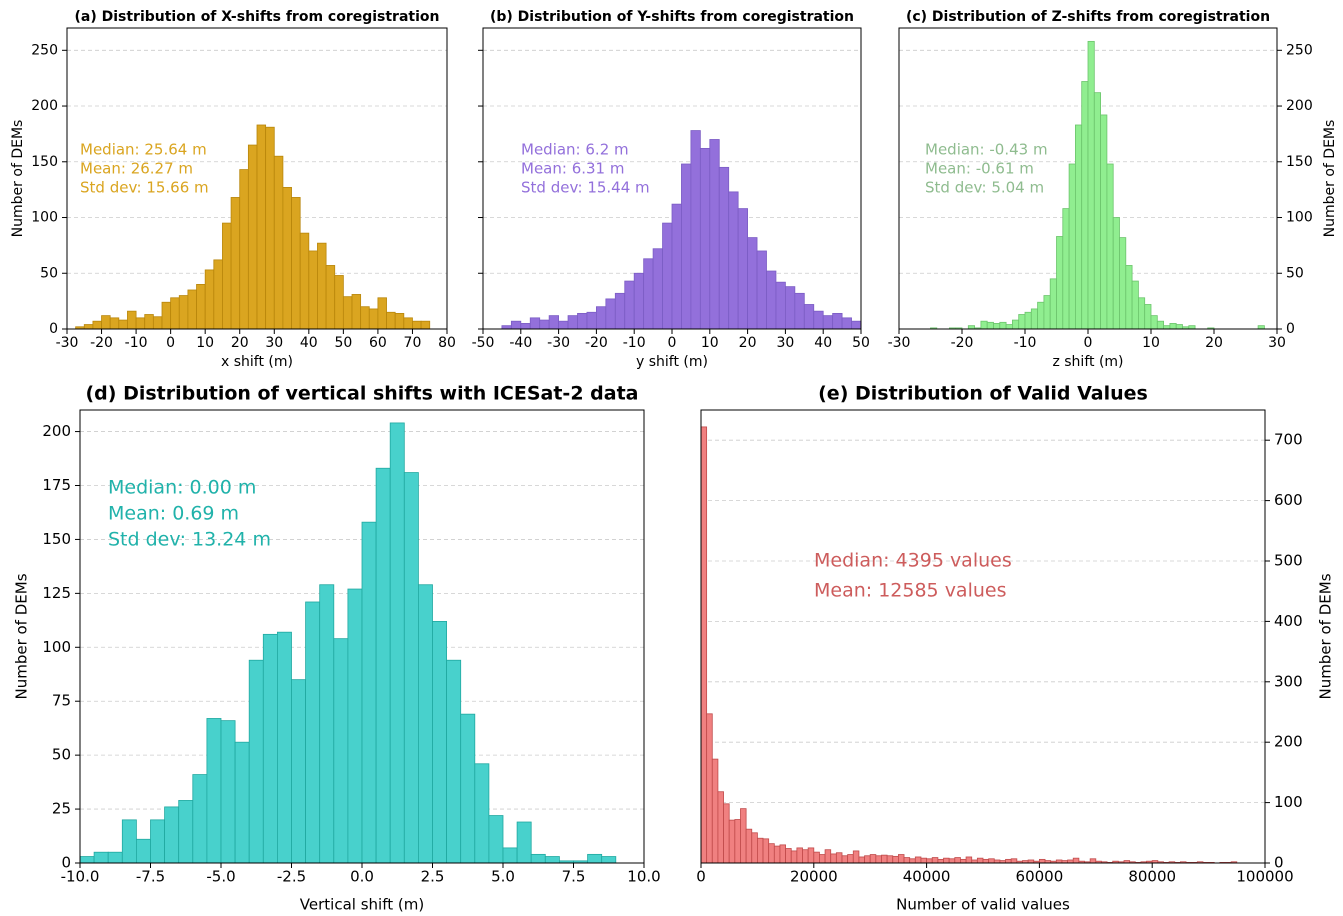  Describe the element at coordinates (433, 877) in the screenshot. I see `x-tick-label: 2.5` at that location.